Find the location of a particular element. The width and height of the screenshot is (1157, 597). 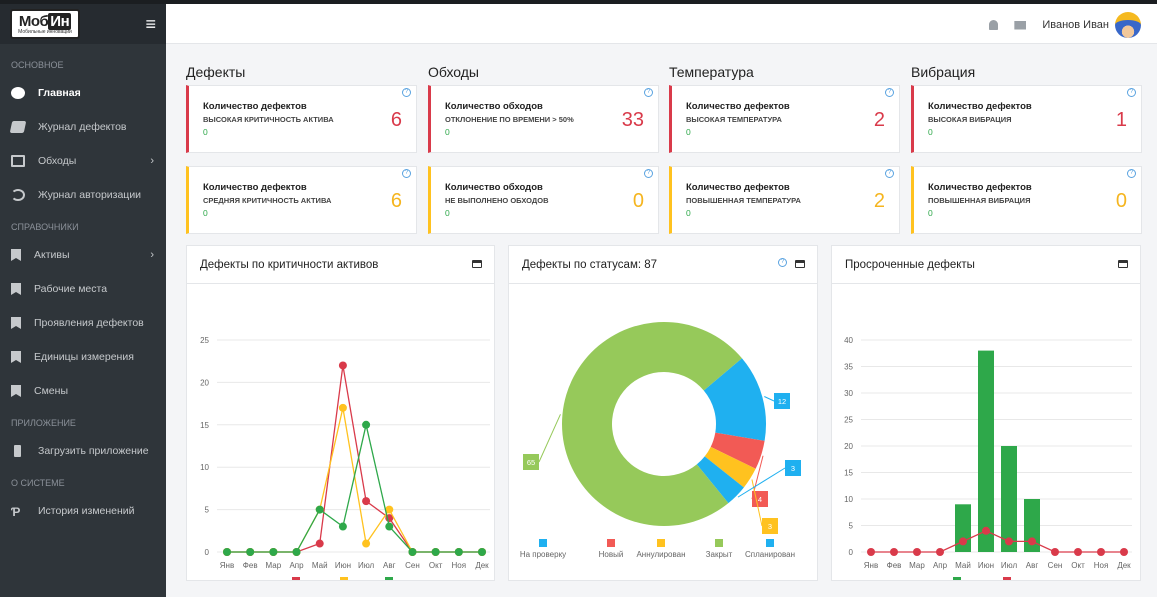

sidebar-item-units: Единицы измерения is located at coordinates (83, 357).